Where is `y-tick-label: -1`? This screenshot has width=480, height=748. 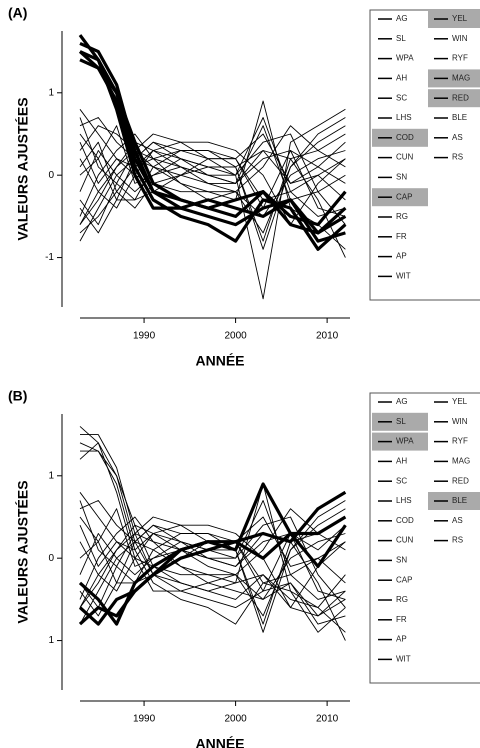 y-tick-label: -1 is located at coordinates (49, 257).